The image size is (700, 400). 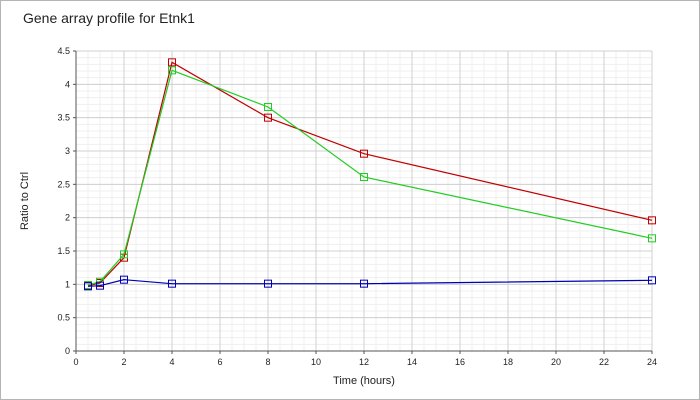 I want to click on y-tick-label: 2.5, so click(x=63, y=184).